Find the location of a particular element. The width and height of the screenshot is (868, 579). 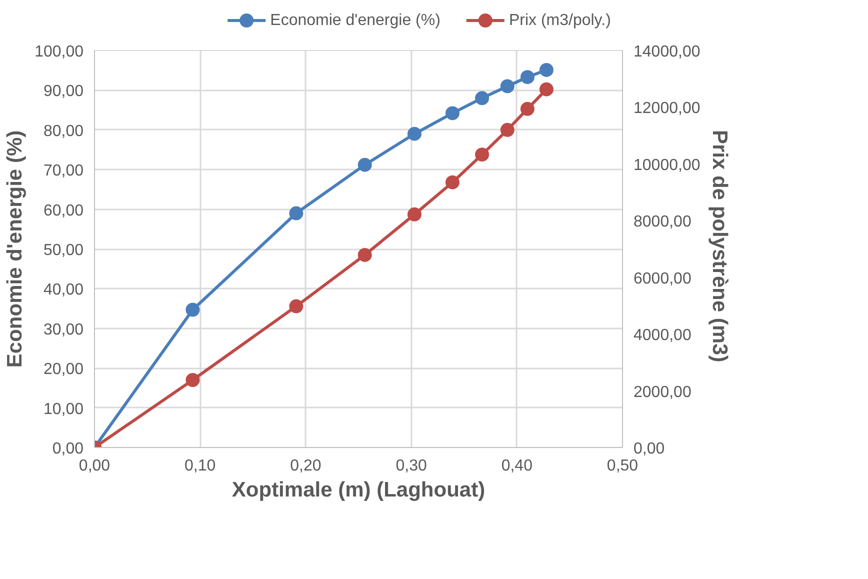

y2-tick-label: 4000,00 is located at coordinates (663, 335).